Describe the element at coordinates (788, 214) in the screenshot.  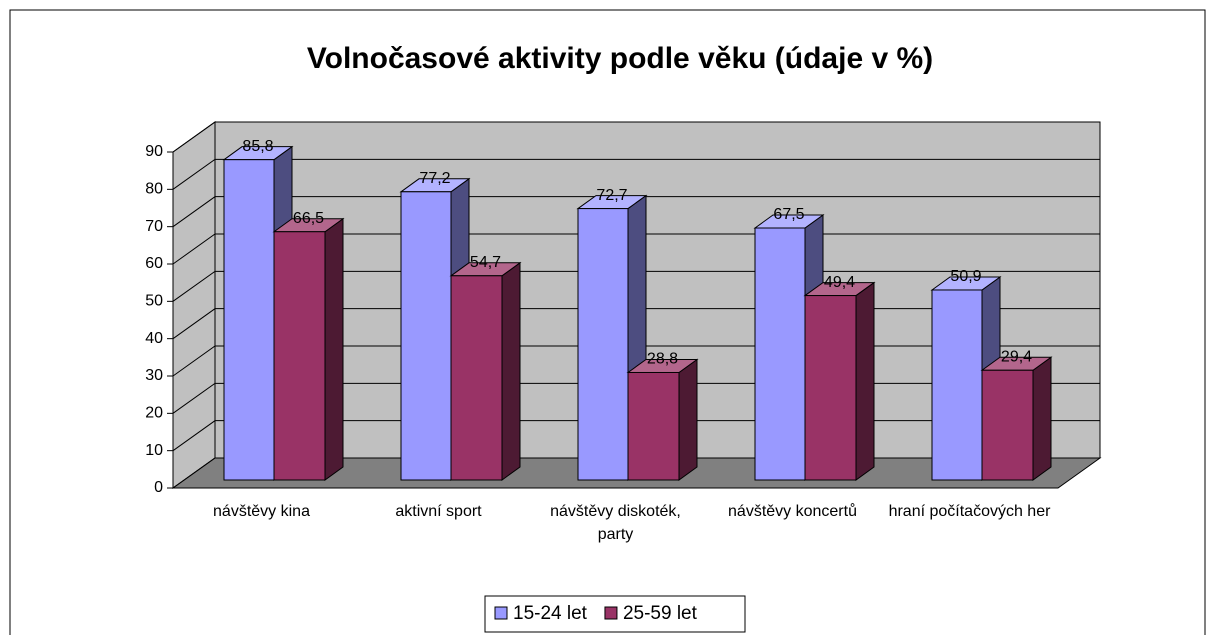
I see `value-label: 67,5` at that location.